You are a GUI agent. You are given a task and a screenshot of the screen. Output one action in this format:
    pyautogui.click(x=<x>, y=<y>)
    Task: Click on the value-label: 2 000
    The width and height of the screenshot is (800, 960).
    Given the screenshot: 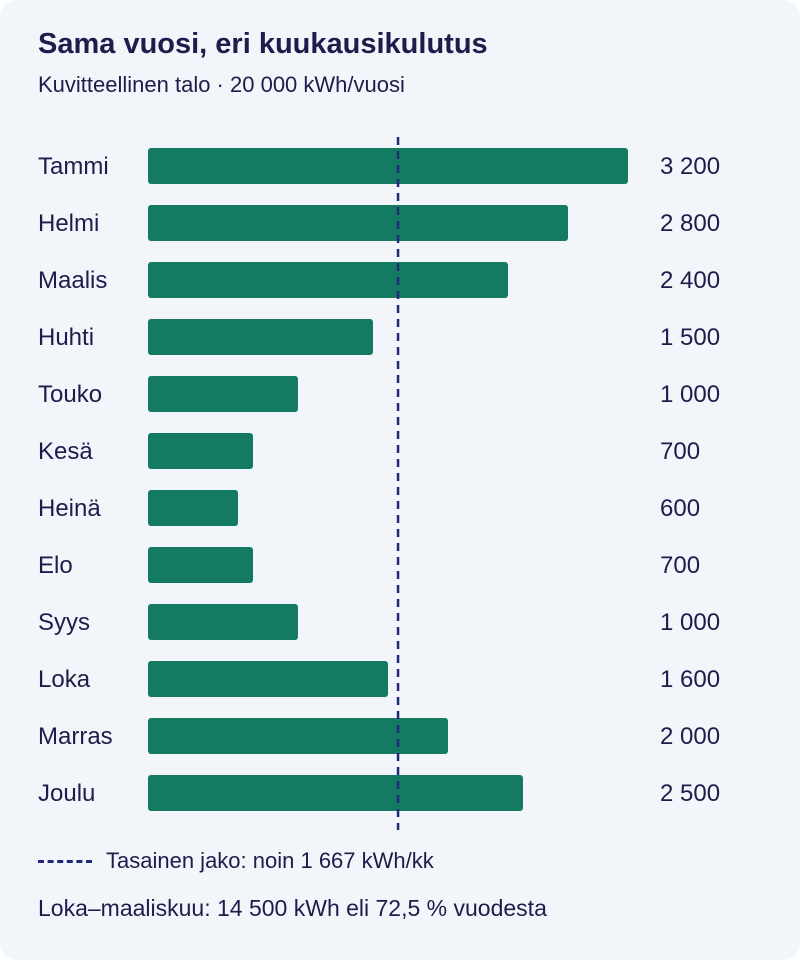 What is the action you would take?
    pyautogui.click(x=690, y=736)
    